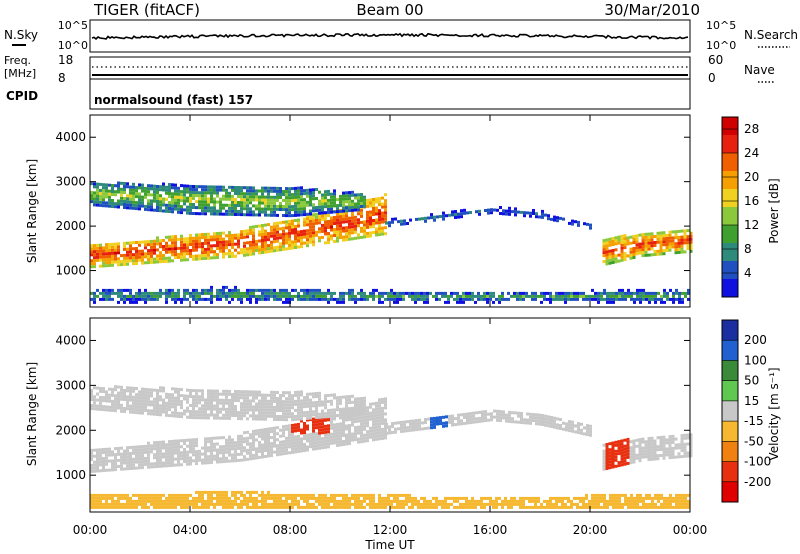 The image size is (800, 554). I want to click on nave-tick-high: 60, so click(715, 60).